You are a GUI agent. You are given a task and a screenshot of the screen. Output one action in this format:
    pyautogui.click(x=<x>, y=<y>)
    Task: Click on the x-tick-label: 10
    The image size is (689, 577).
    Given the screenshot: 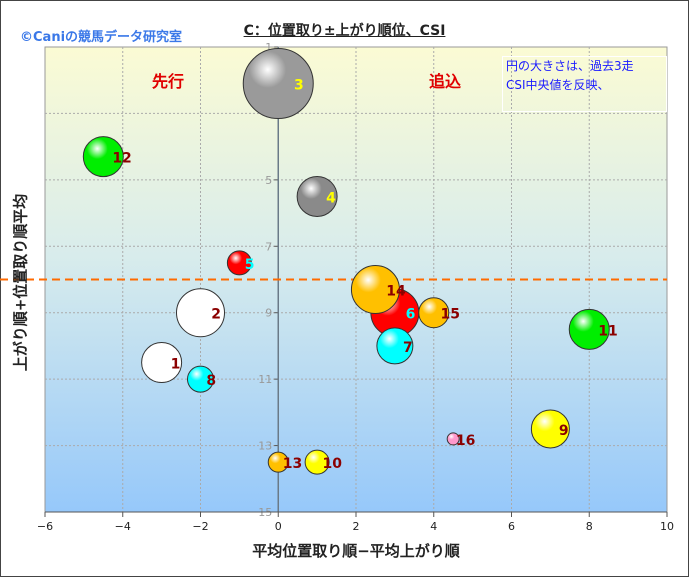 What is the action you would take?
    pyautogui.click(x=667, y=526)
    